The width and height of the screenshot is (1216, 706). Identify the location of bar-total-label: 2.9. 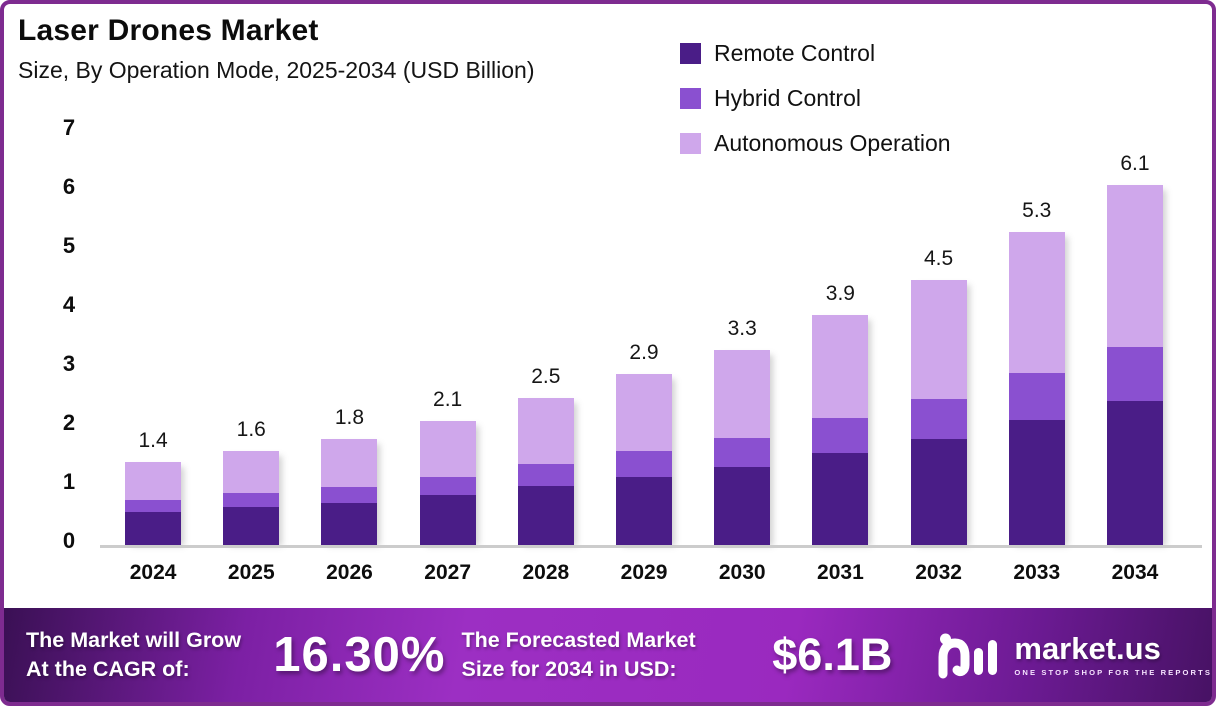
(644, 352).